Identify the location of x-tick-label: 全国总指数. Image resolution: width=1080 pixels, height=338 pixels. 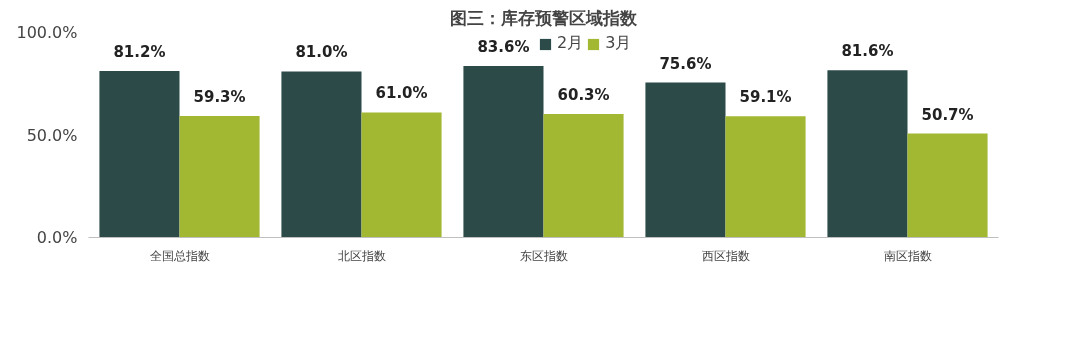
(179, 255).